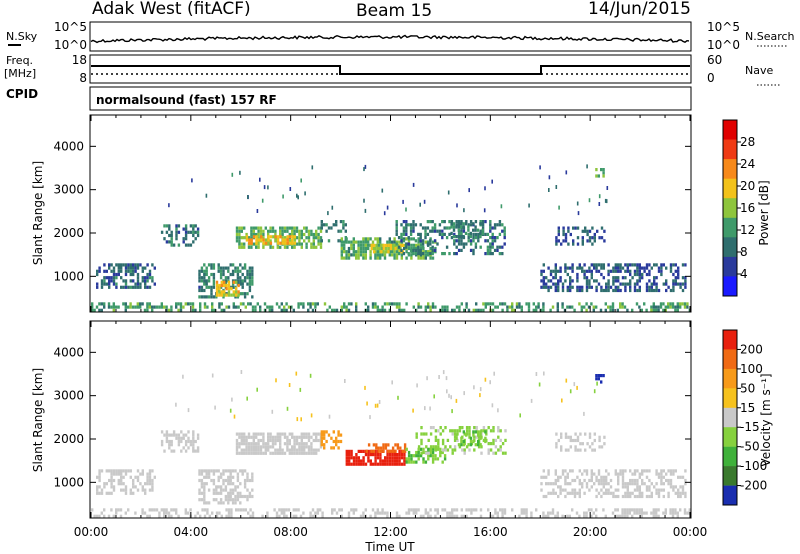  Describe the element at coordinates (20, 73) in the screenshot. I see `freq-unit-label: [MHz]` at that location.